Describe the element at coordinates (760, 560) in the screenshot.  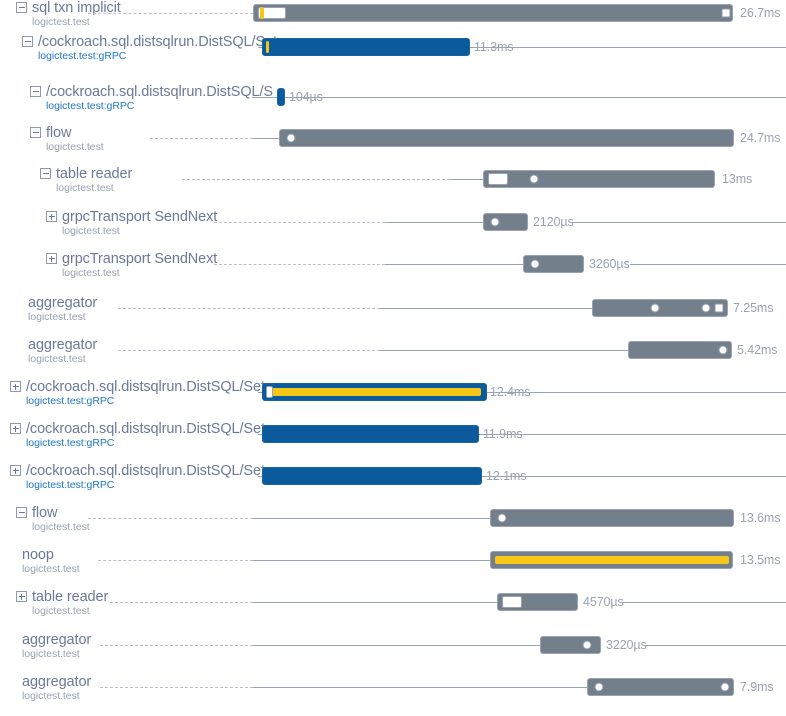
I see `span-duration: 13.5ms` at that location.